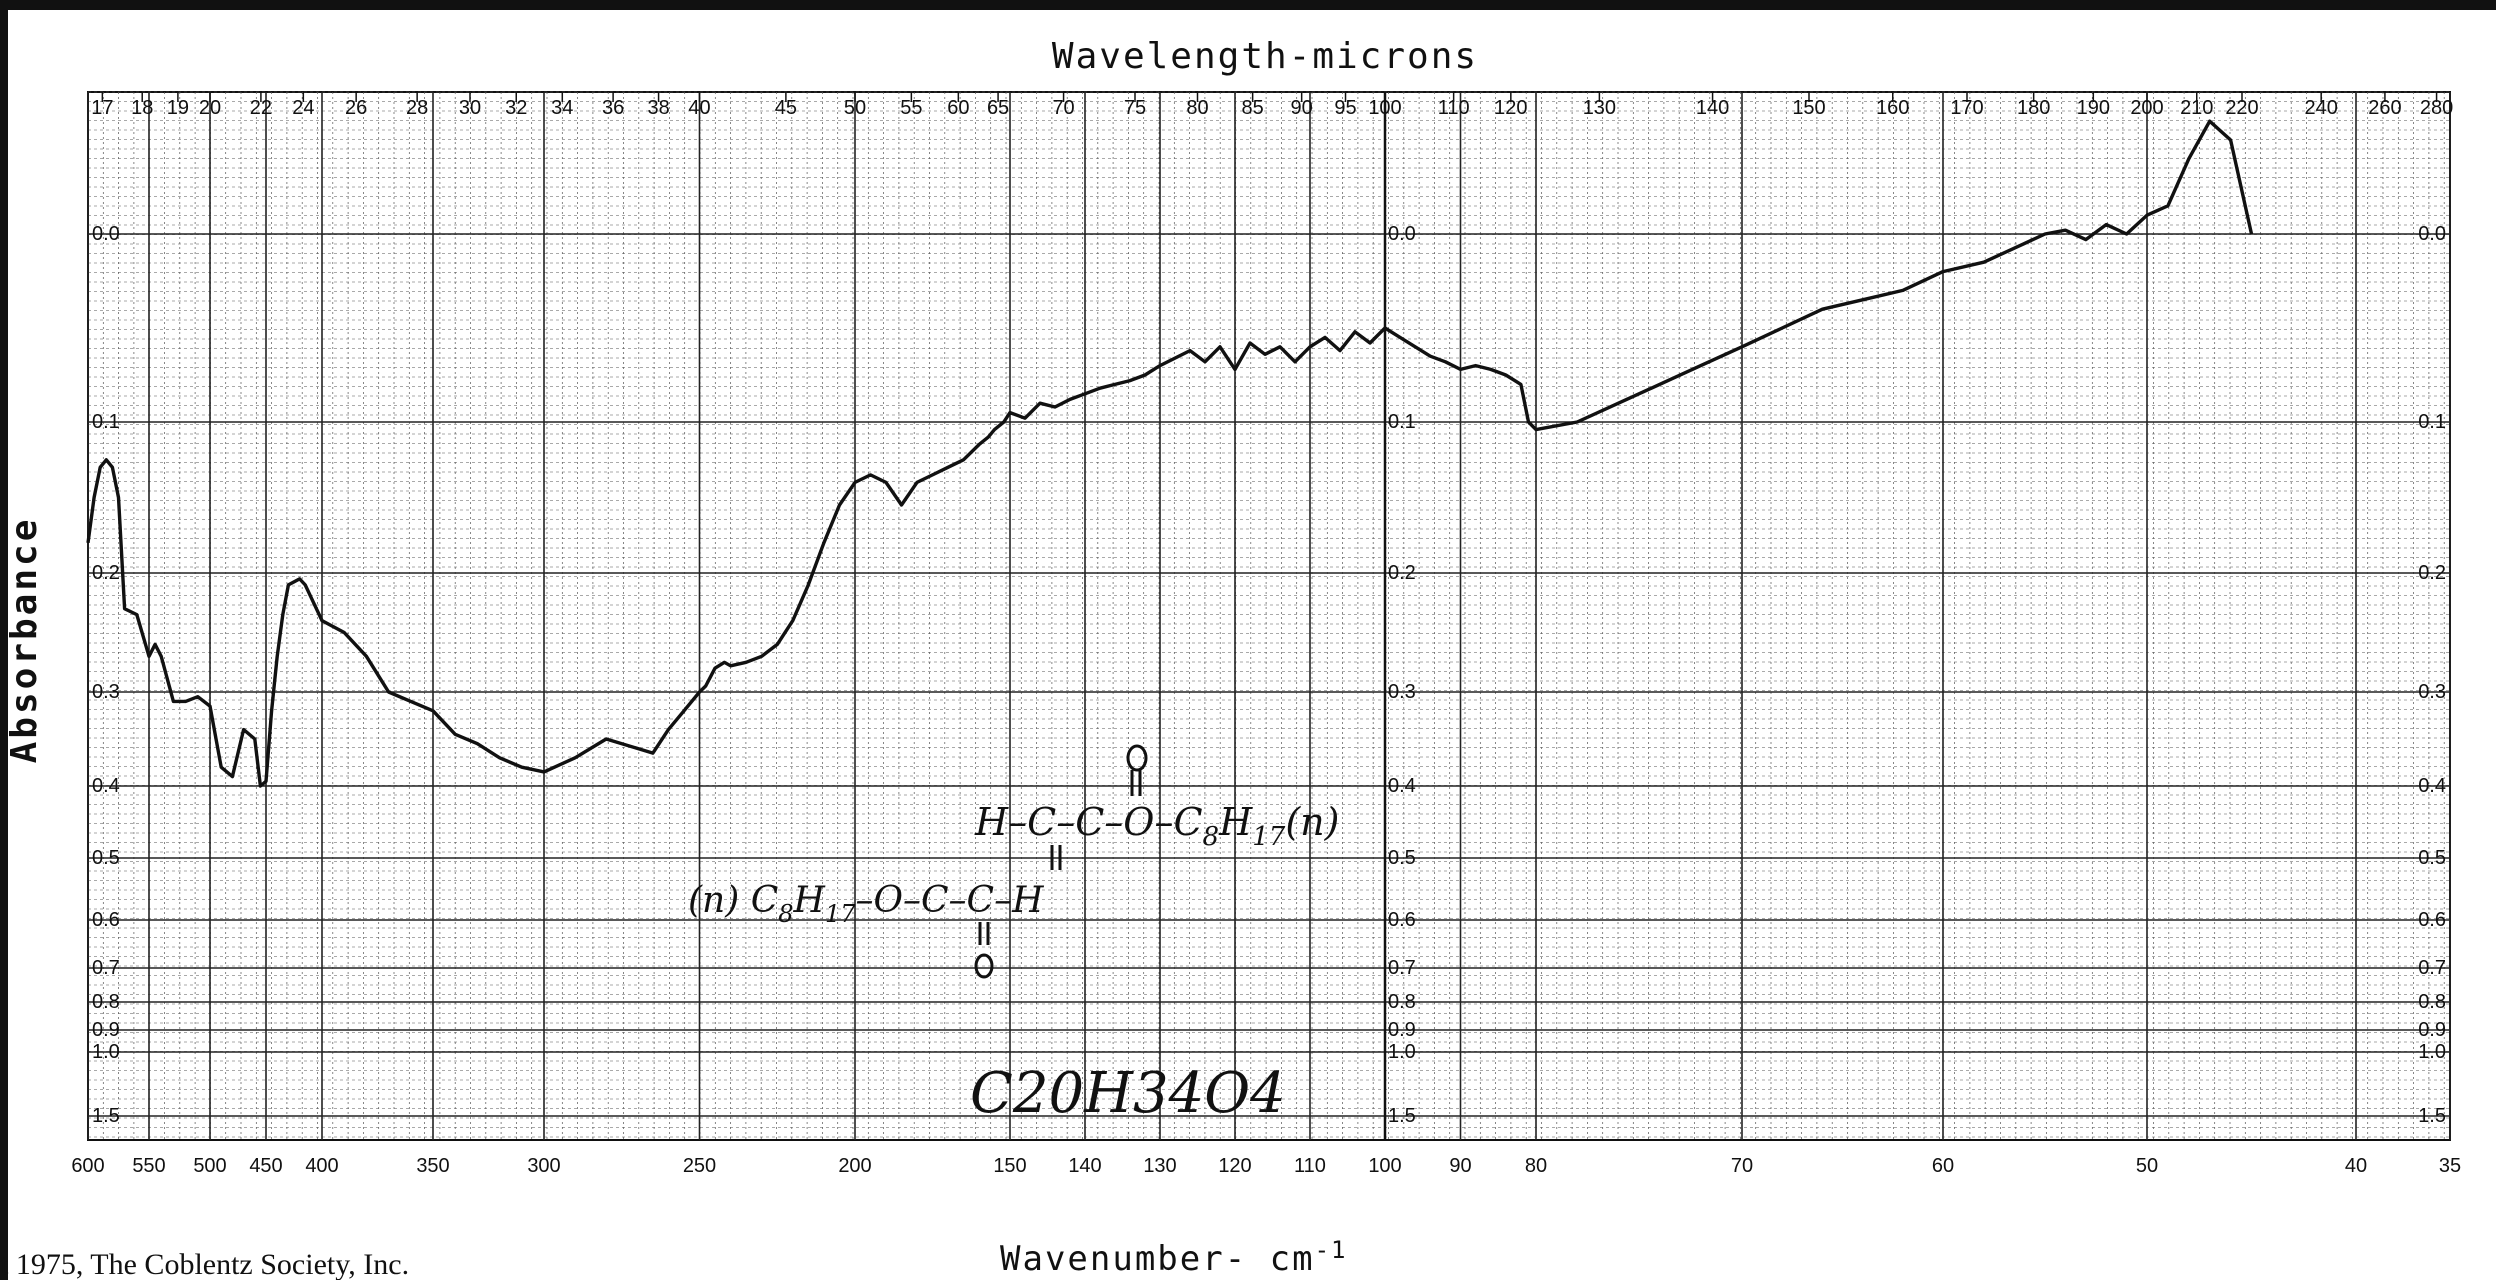 This screenshot has width=2496, height=1285. I want to click on top-tick-label: 65, so click(998, 108).